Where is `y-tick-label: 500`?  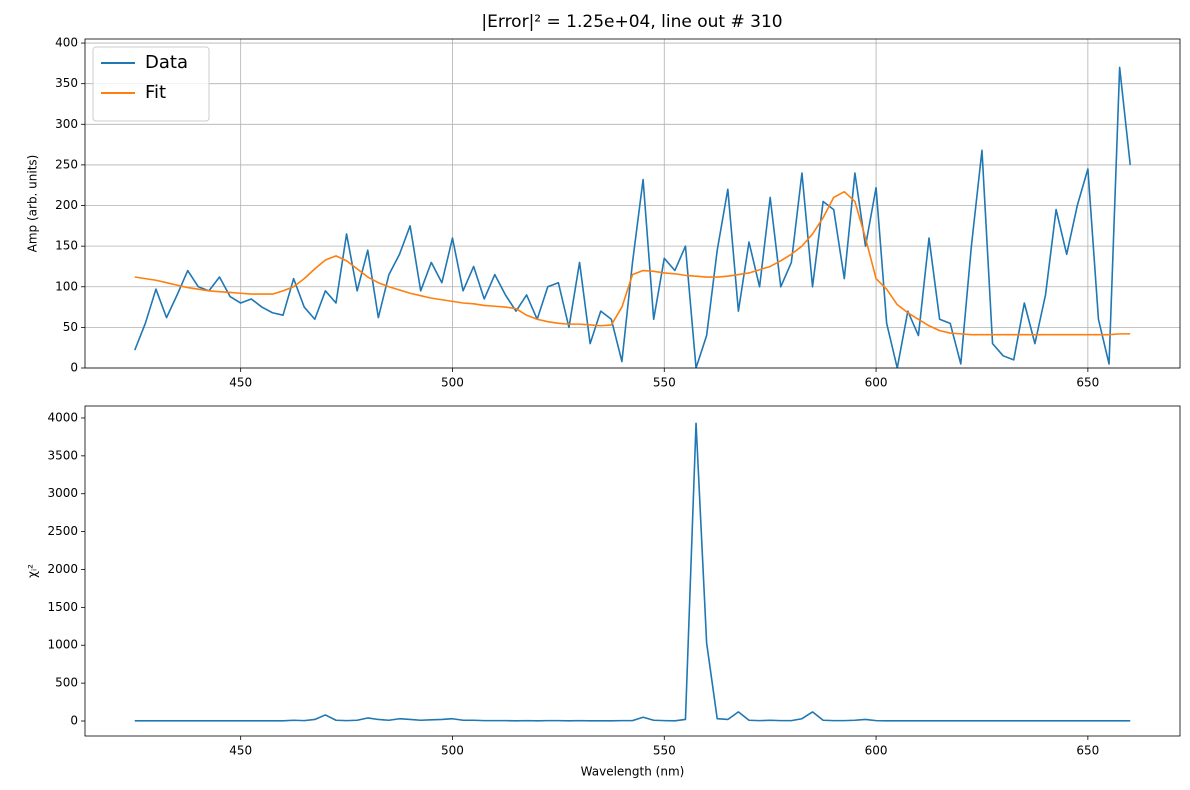
y-tick-label: 500 is located at coordinates (66, 683).